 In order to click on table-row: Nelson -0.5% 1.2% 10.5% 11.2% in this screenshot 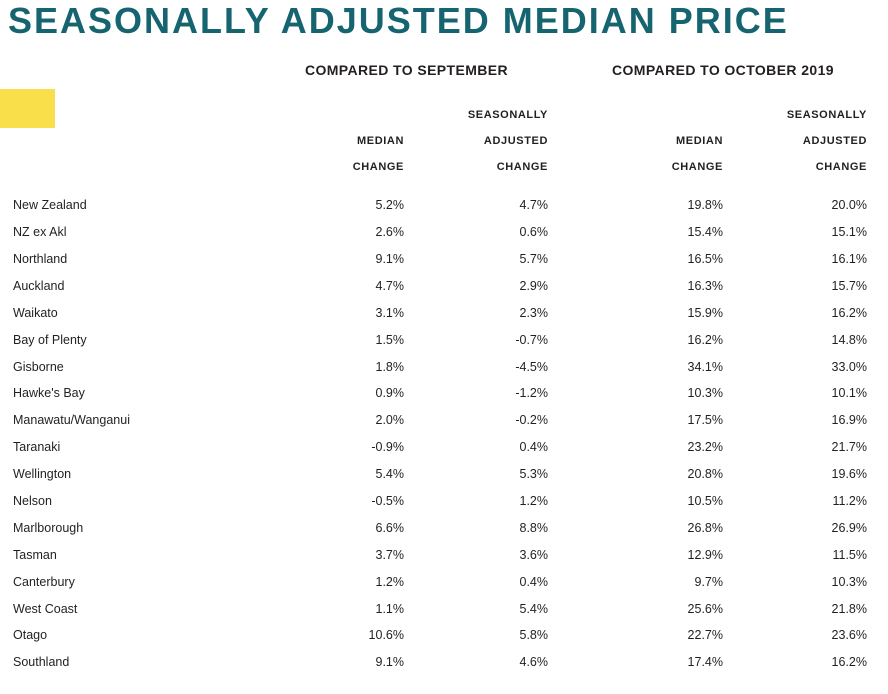, I will do `click(446, 501)`.